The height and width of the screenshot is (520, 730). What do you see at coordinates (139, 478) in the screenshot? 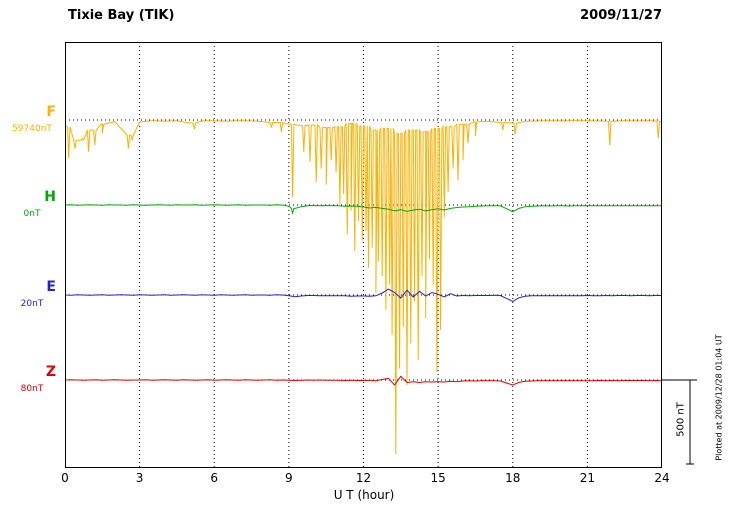
I see `x-tick-label: 3` at bounding box center [139, 478].